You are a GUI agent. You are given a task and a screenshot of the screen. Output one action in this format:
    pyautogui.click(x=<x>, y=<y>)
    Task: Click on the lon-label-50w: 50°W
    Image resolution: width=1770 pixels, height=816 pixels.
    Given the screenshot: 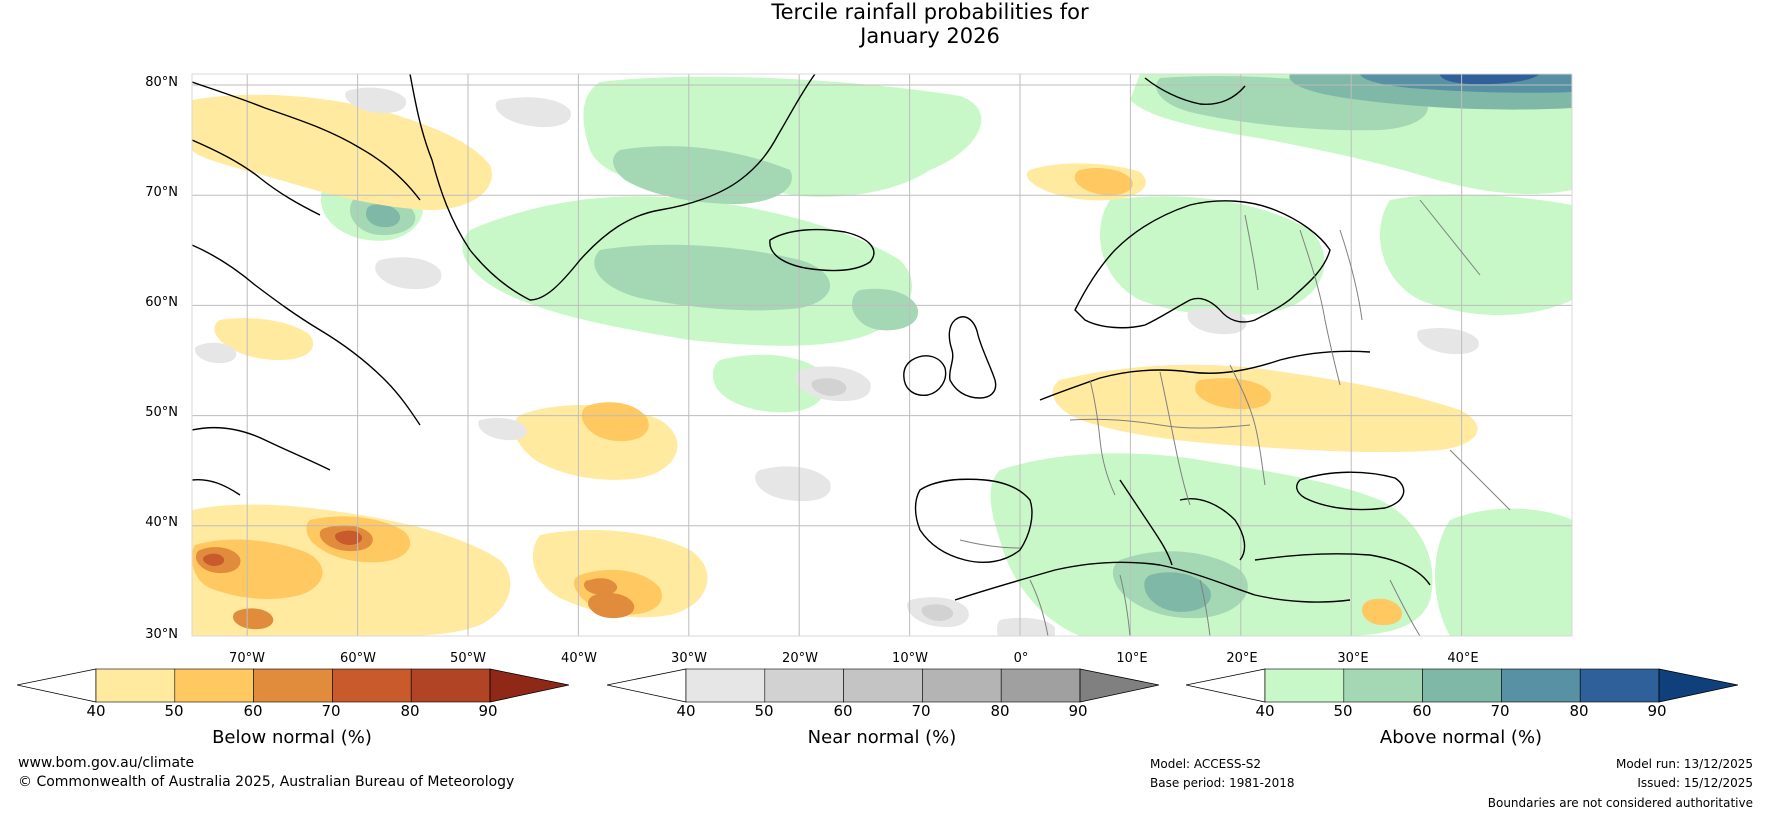 What is the action you would take?
    pyautogui.click(x=468, y=658)
    